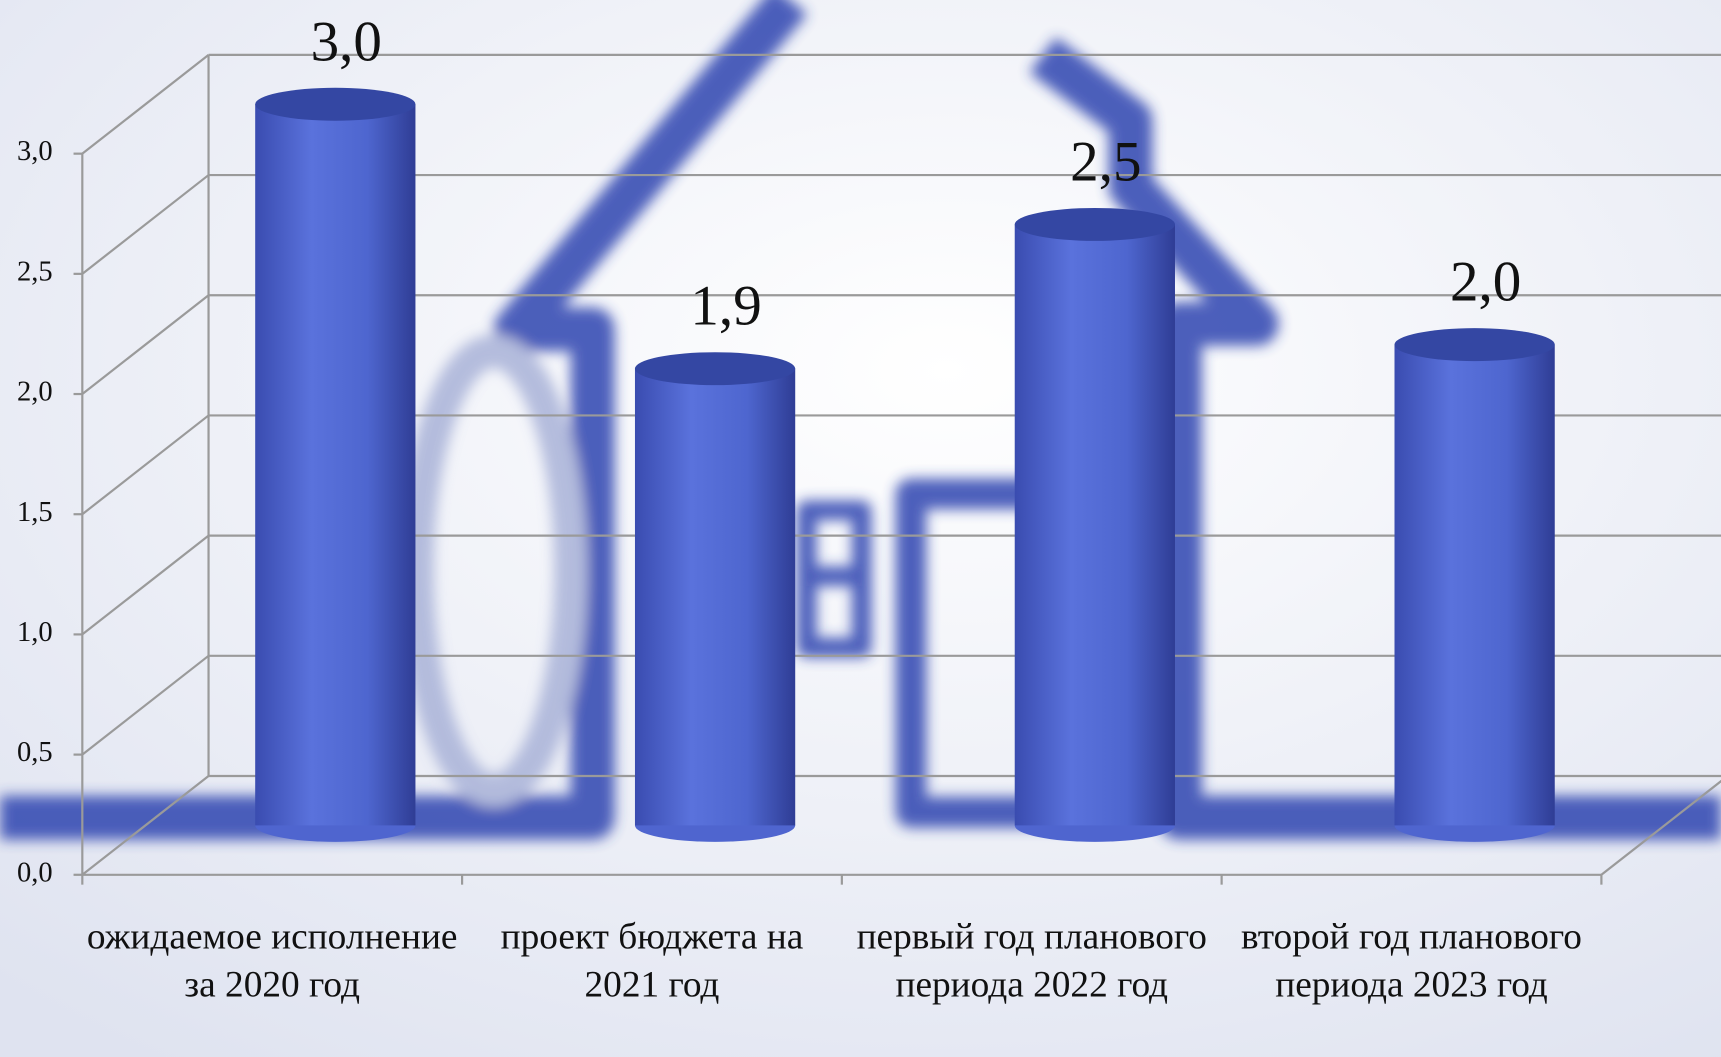 Image resolution: width=1721 pixels, height=1057 pixels. What do you see at coordinates (346, 41) in the screenshot?
I see `value-label: 3,0` at bounding box center [346, 41].